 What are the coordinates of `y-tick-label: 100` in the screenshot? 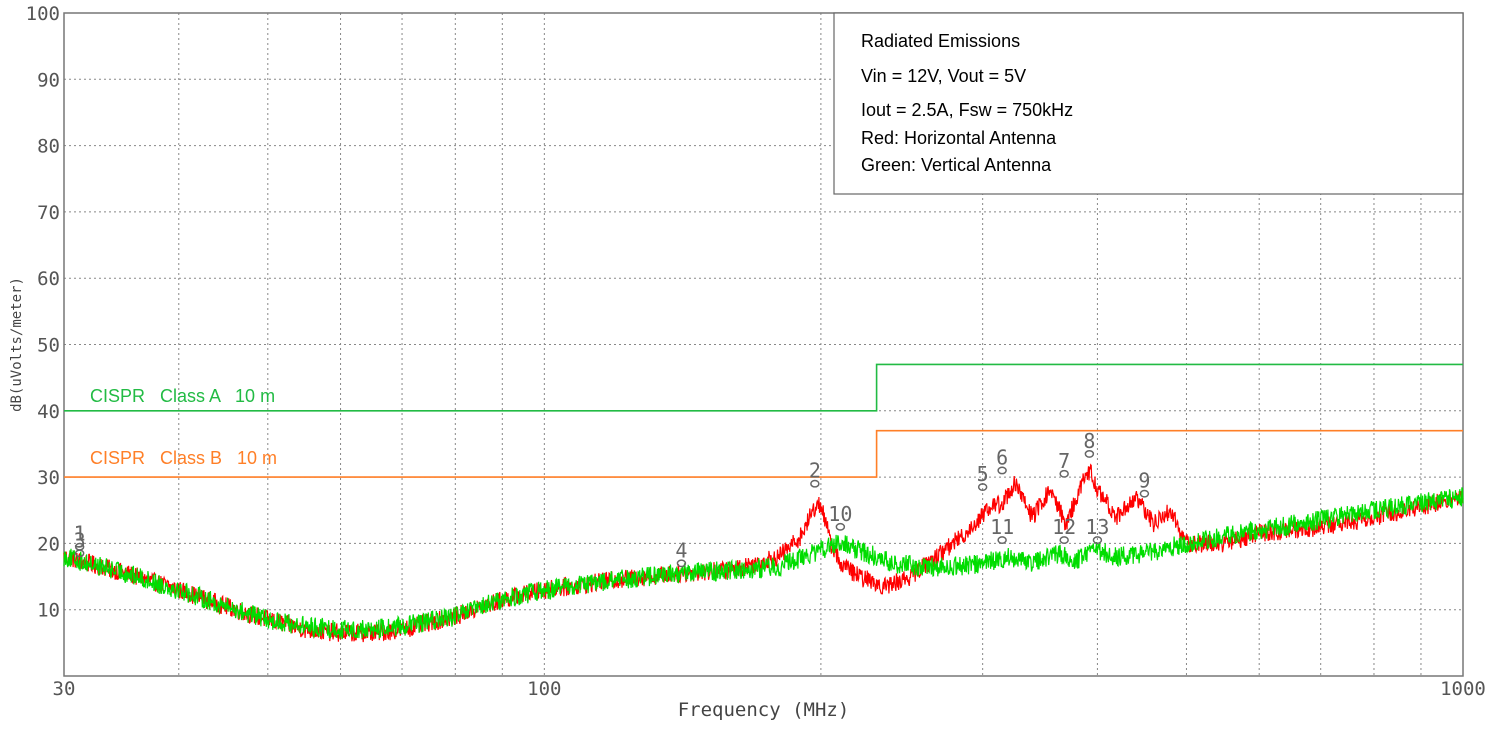 It's located at (43, 14).